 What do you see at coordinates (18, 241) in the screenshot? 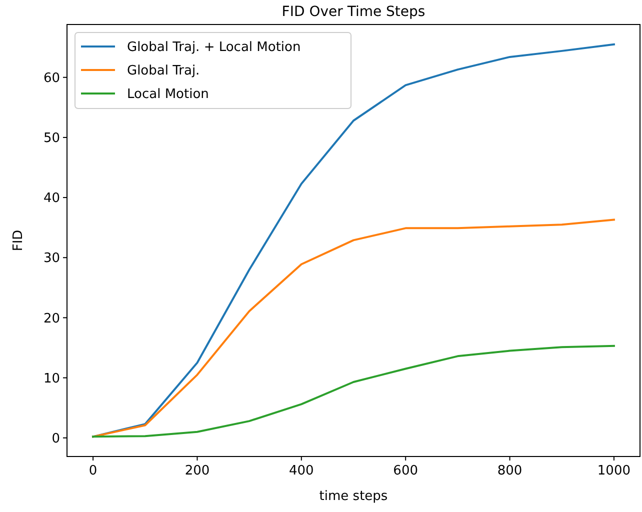
I see `y-axis-title: FID` at bounding box center [18, 241].